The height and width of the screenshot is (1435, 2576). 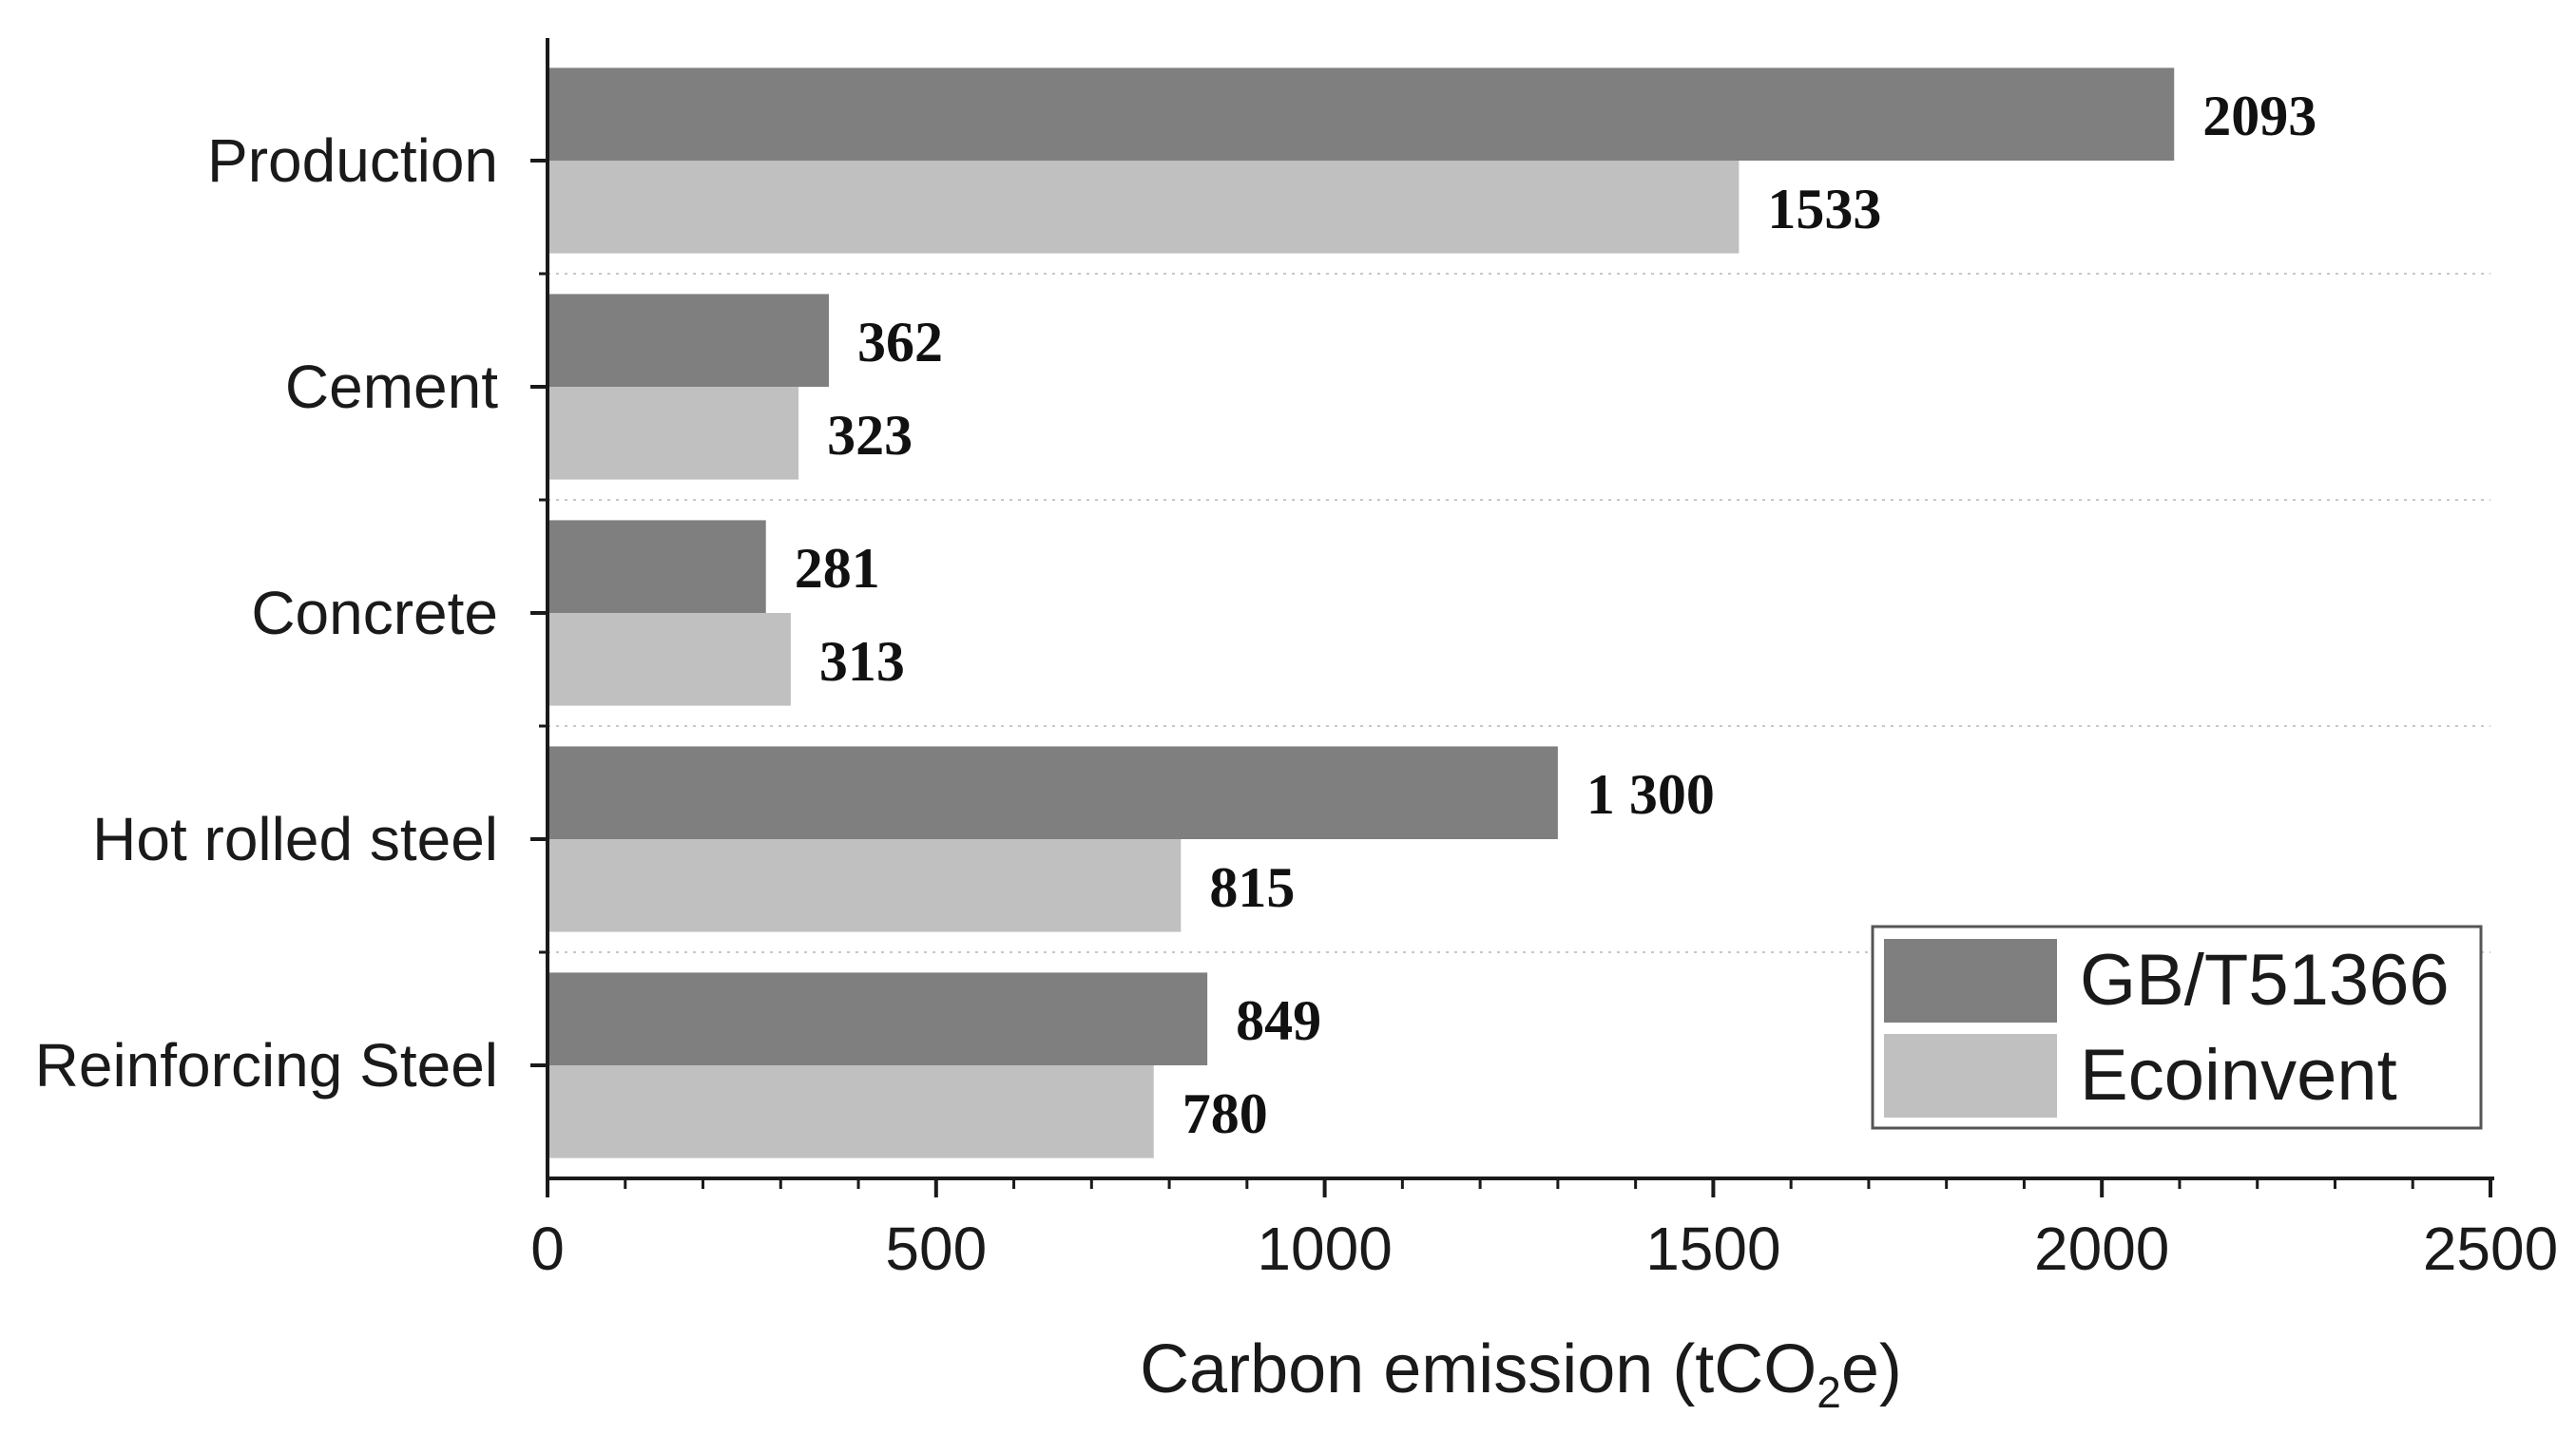 What do you see at coordinates (1053, 792) in the screenshot?
I see `bar-gb-t51366-hot-rolled-steel` at bounding box center [1053, 792].